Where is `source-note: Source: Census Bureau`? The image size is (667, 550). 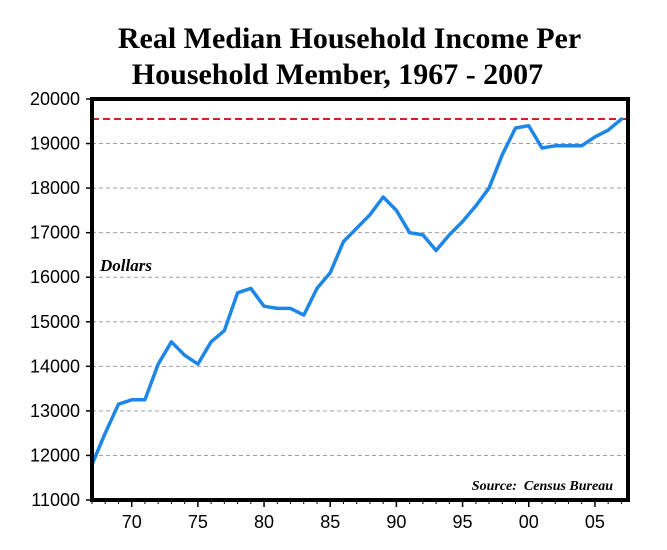 source-note: Source: Census Bureau is located at coordinates (542, 486).